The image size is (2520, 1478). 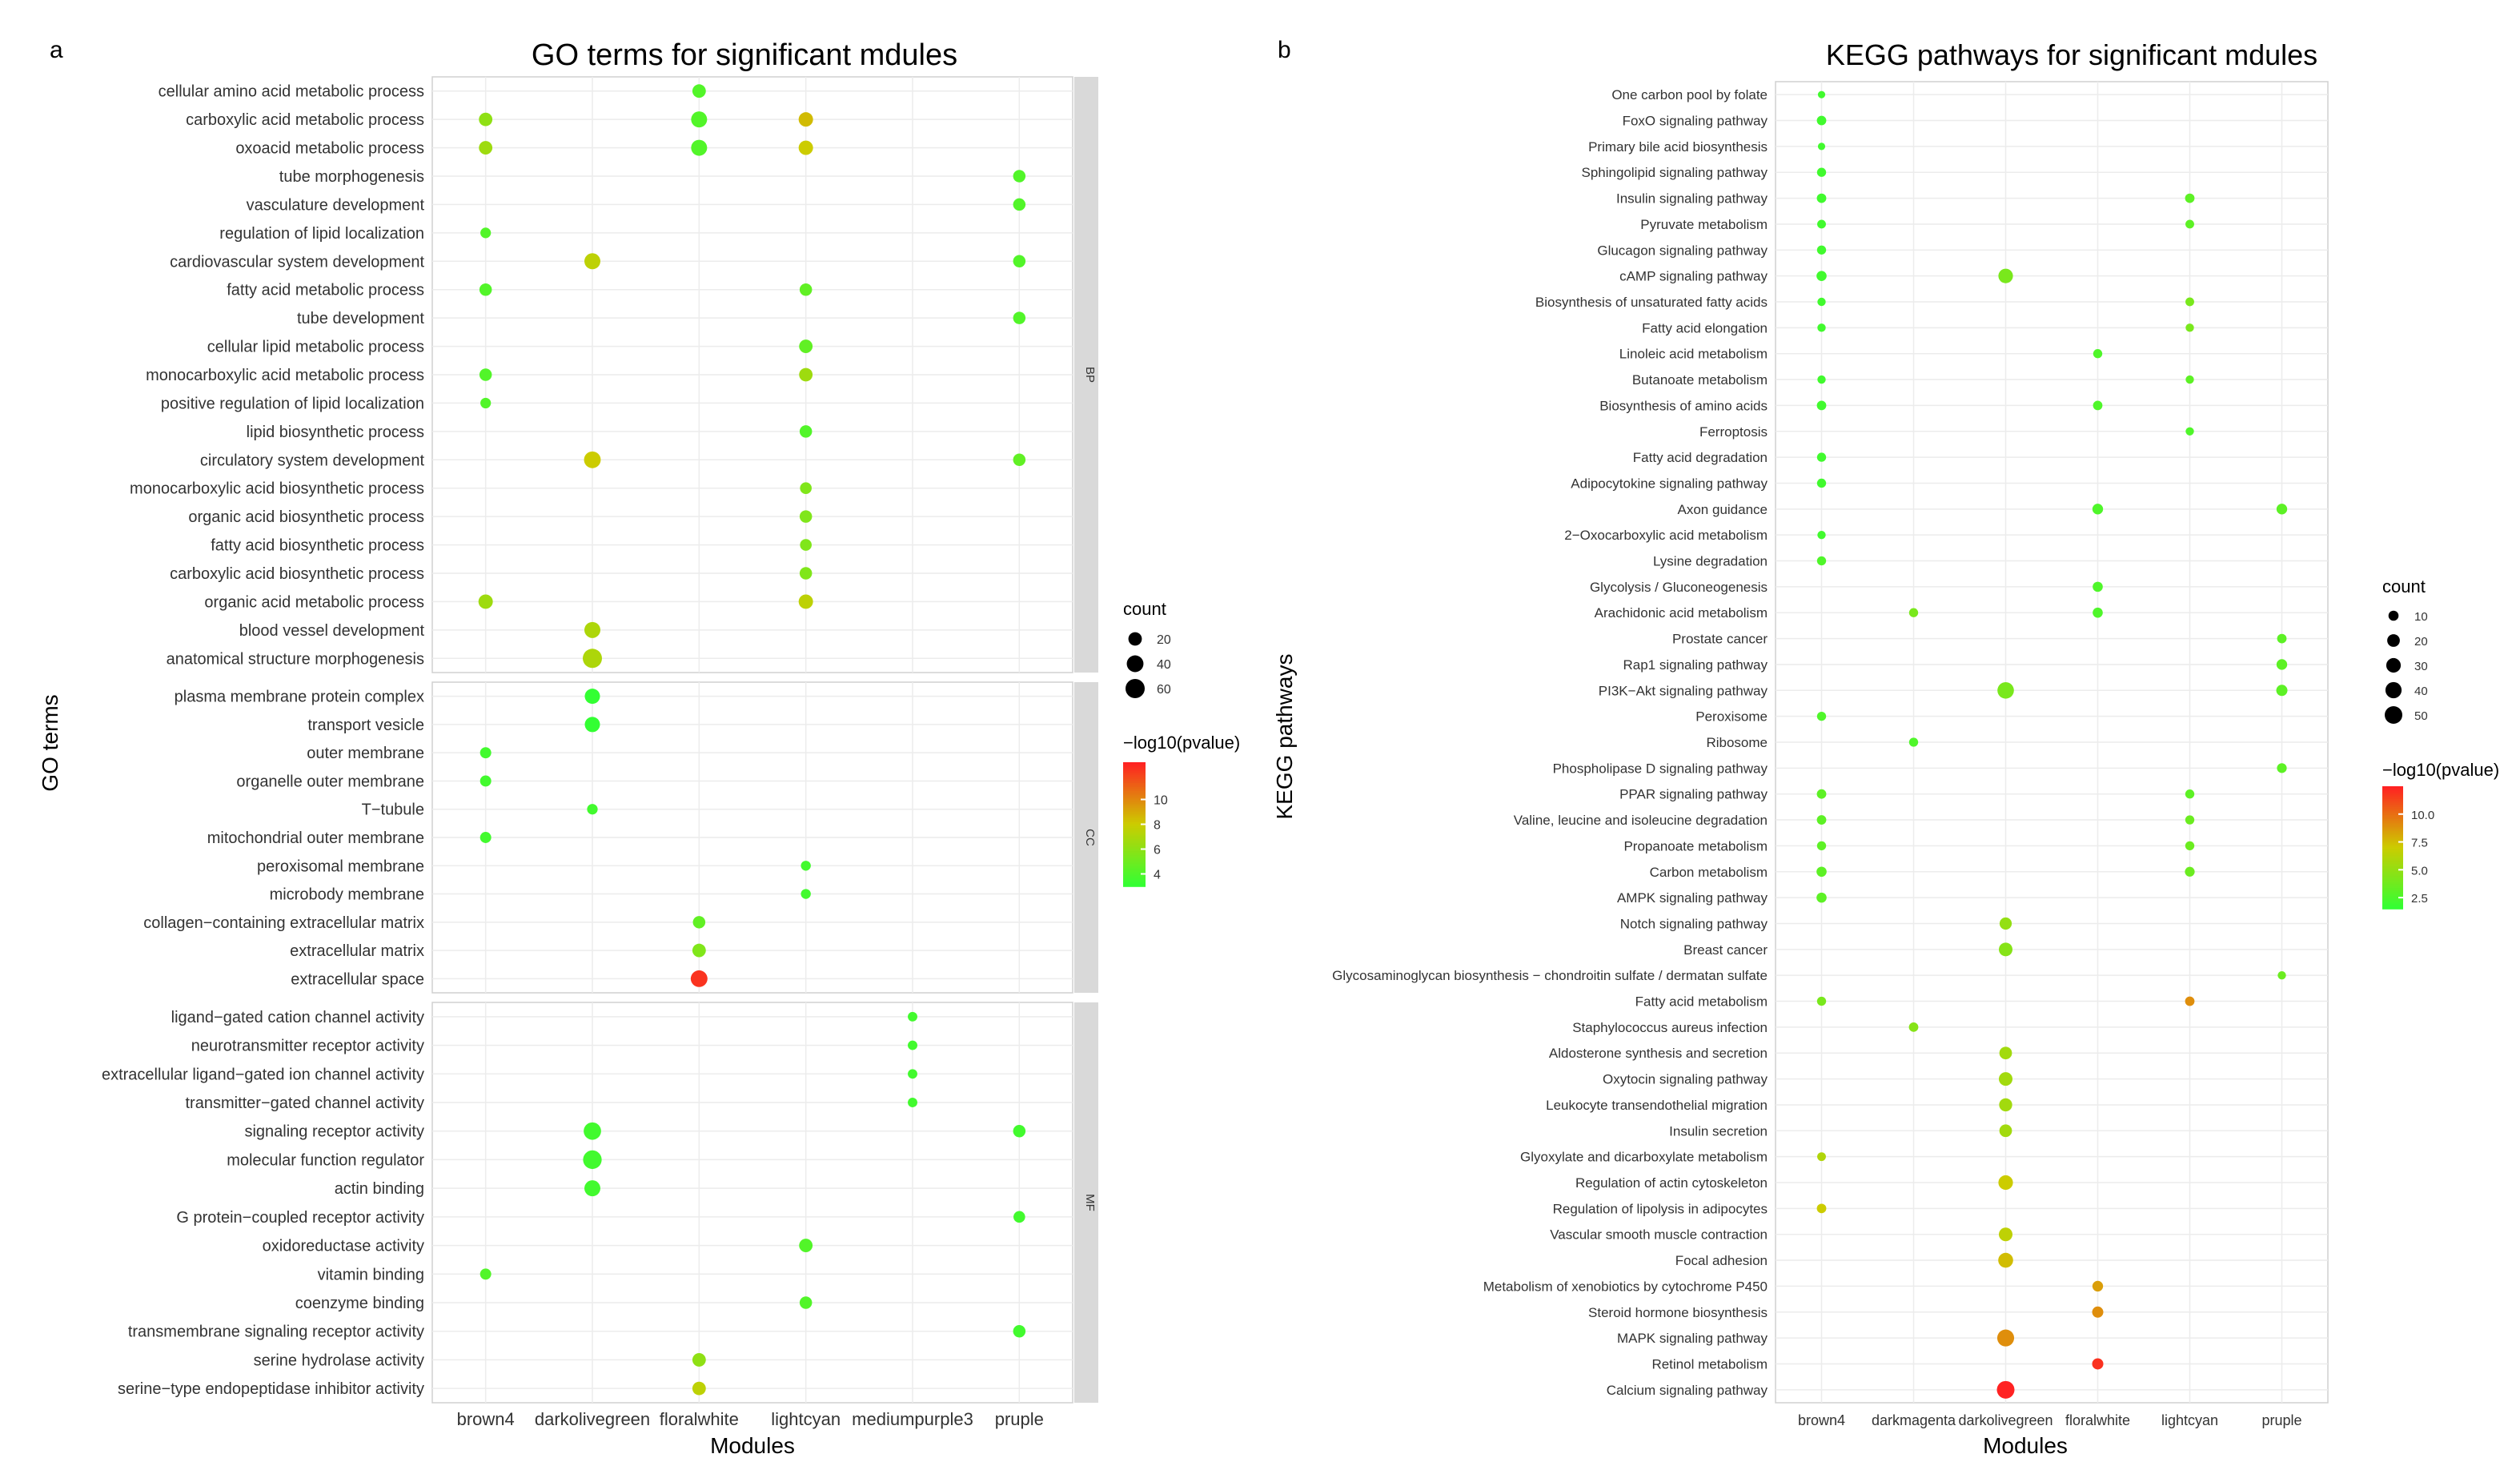 What do you see at coordinates (343, 1246) in the screenshot?
I see `y-tick-label: oxidoreductase activity` at bounding box center [343, 1246].